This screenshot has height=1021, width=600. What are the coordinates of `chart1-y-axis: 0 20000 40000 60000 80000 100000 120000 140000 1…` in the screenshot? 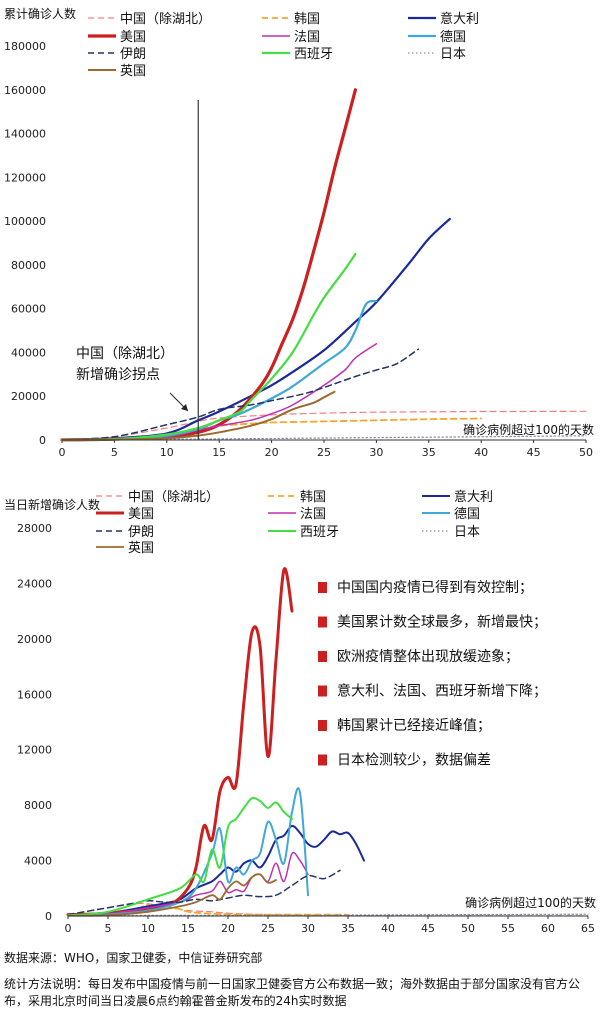 It's located at (25, 243).